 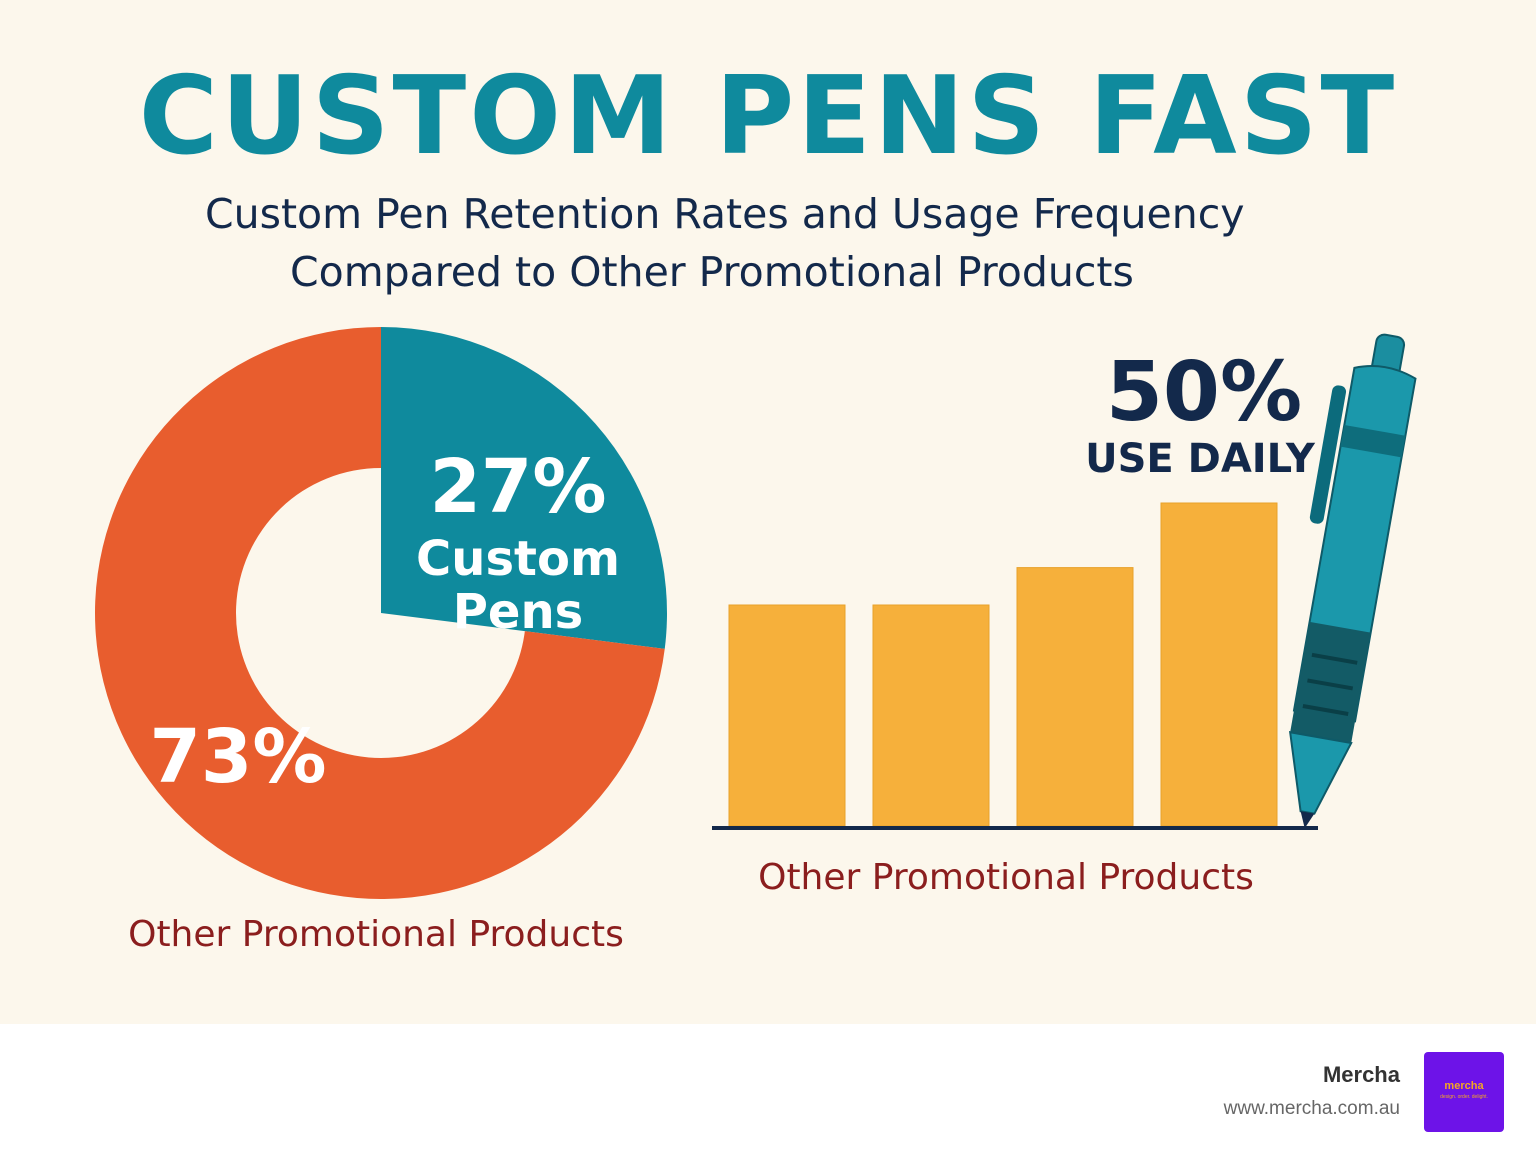 I want to click on mercha-logo: mercha design. order. delight., so click(x=1464, y=1092).